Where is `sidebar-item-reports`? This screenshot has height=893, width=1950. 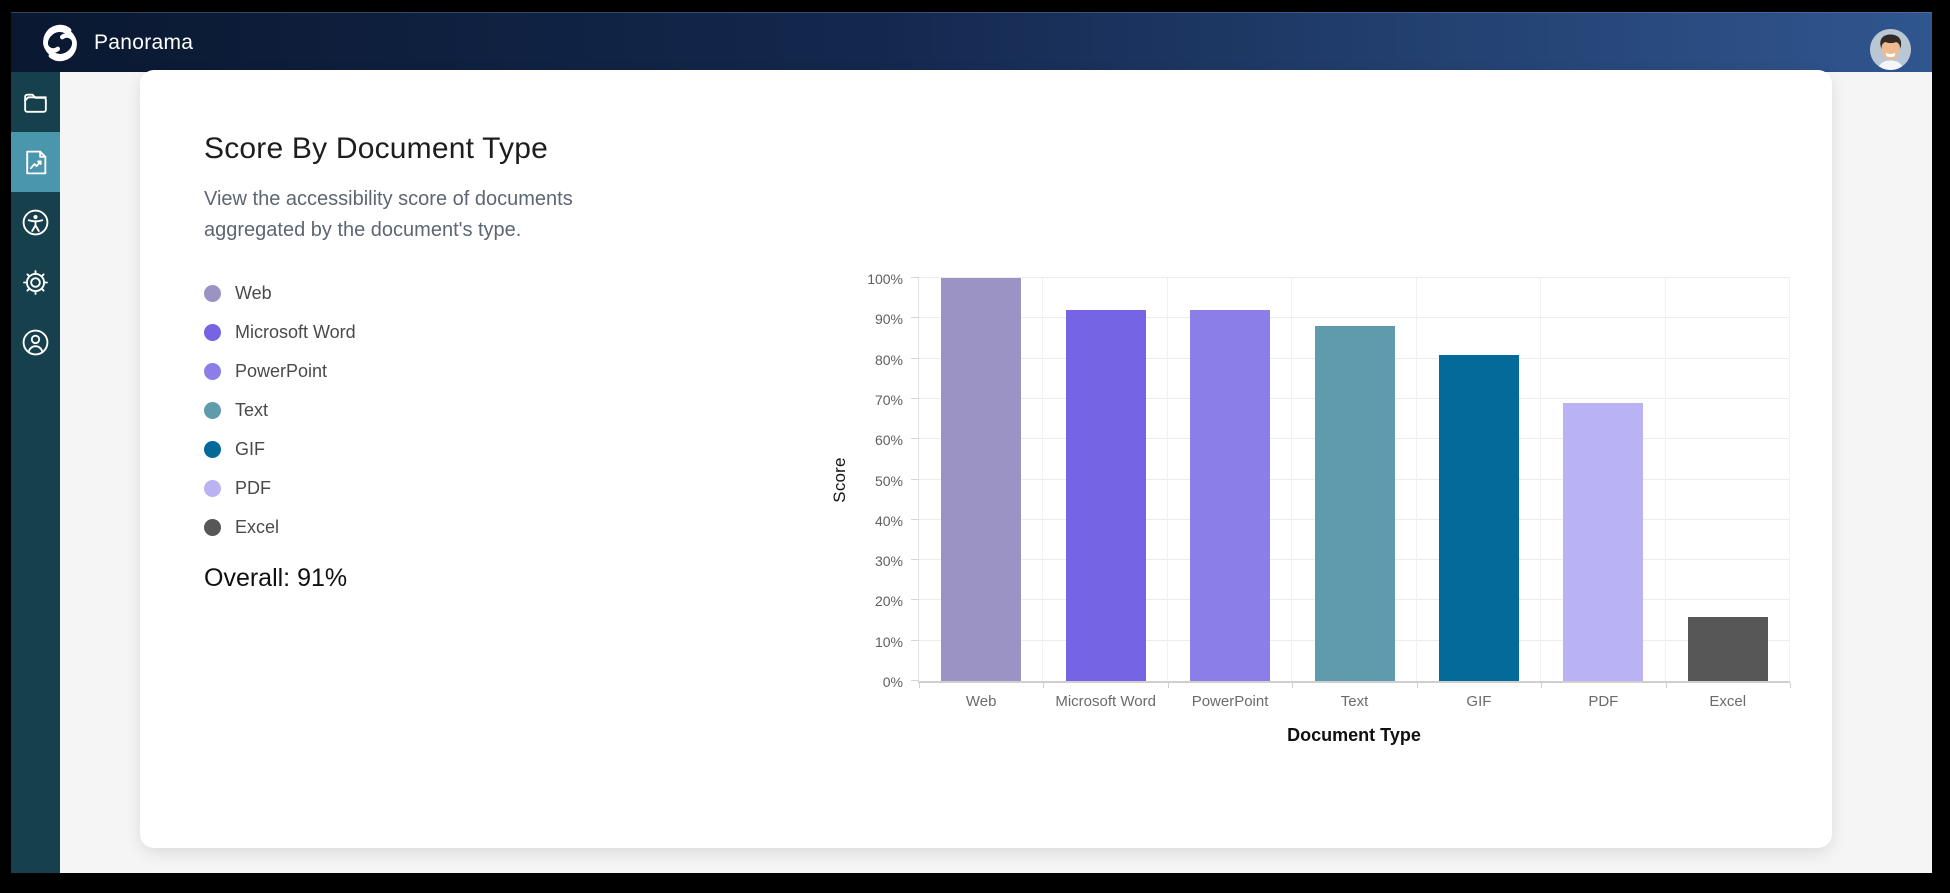 sidebar-item-reports is located at coordinates (35, 162).